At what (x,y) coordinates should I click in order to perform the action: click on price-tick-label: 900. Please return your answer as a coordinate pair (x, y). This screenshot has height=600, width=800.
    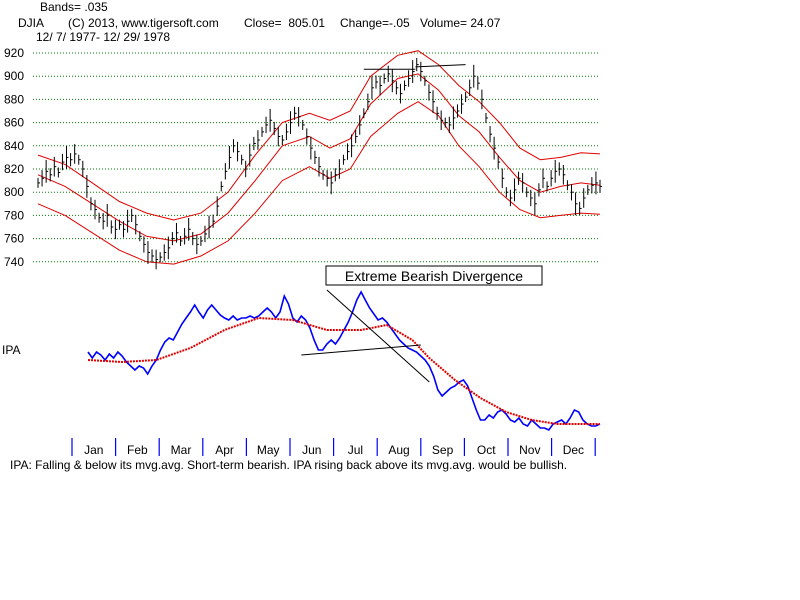
    Looking at the image, I should click on (14, 76).